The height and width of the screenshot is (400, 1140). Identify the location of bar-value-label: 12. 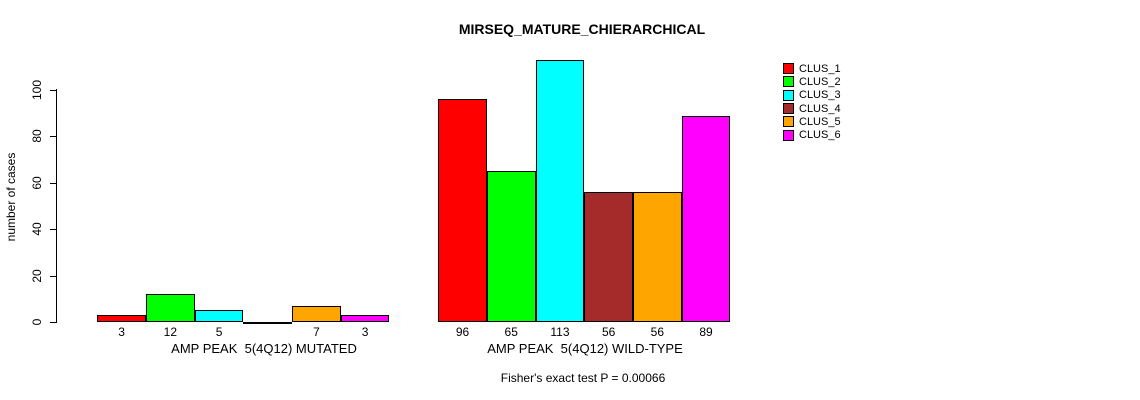
(170, 332).